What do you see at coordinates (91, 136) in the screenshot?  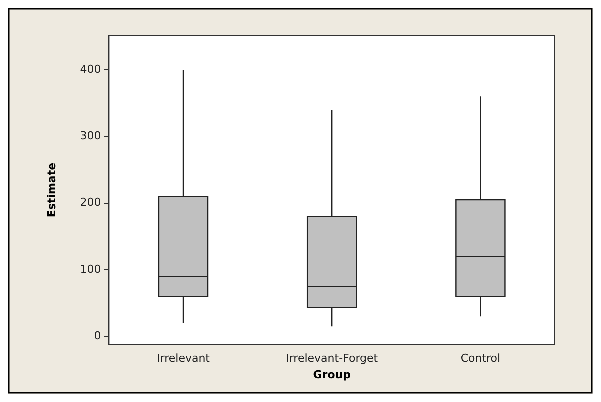 I see `y-tick-label: 300` at bounding box center [91, 136].